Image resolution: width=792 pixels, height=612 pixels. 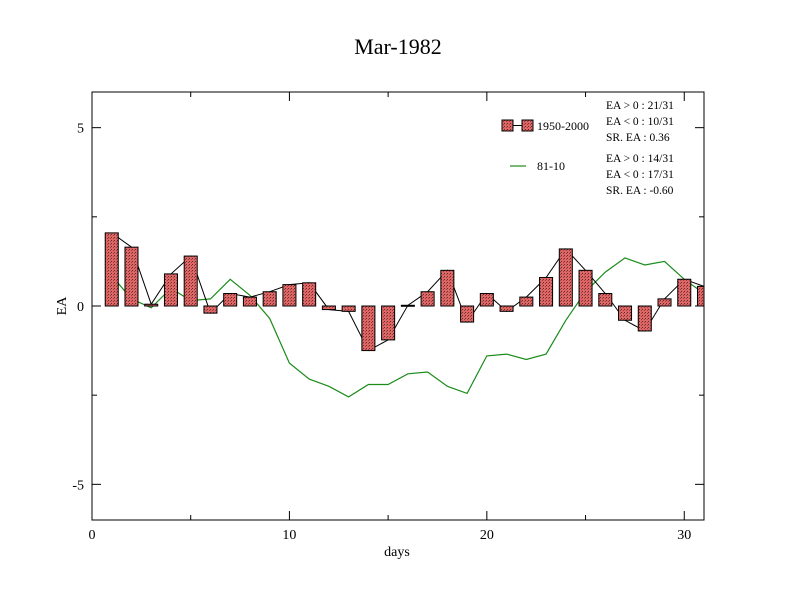 What do you see at coordinates (397, 552) in the screenshot?
I see `x-axis-label: days` at bounding box center [397, 552].